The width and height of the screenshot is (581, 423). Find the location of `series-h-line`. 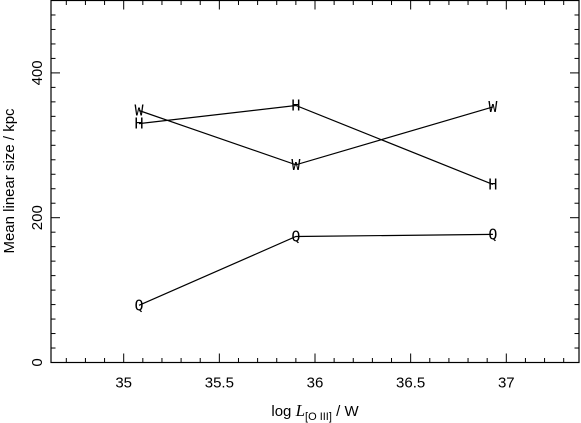

series-h-line is located at coordinates (316, 144).